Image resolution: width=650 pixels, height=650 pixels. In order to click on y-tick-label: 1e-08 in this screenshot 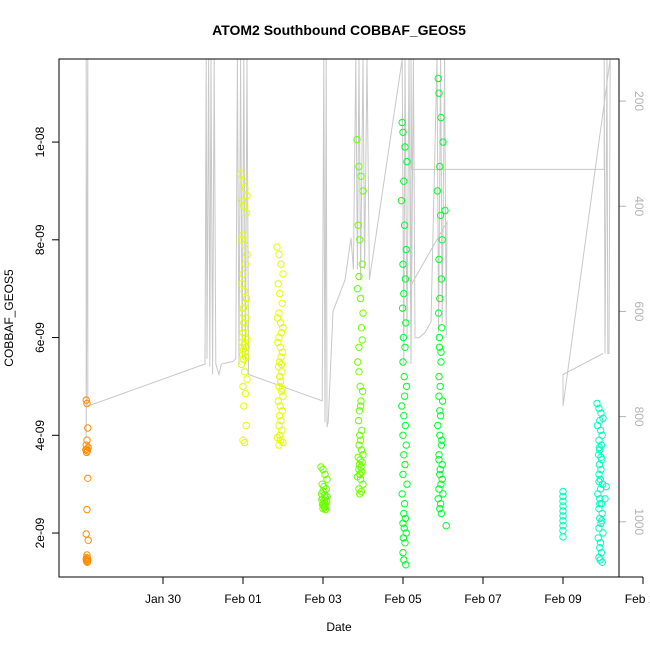, I will do `click(40, 141)`.